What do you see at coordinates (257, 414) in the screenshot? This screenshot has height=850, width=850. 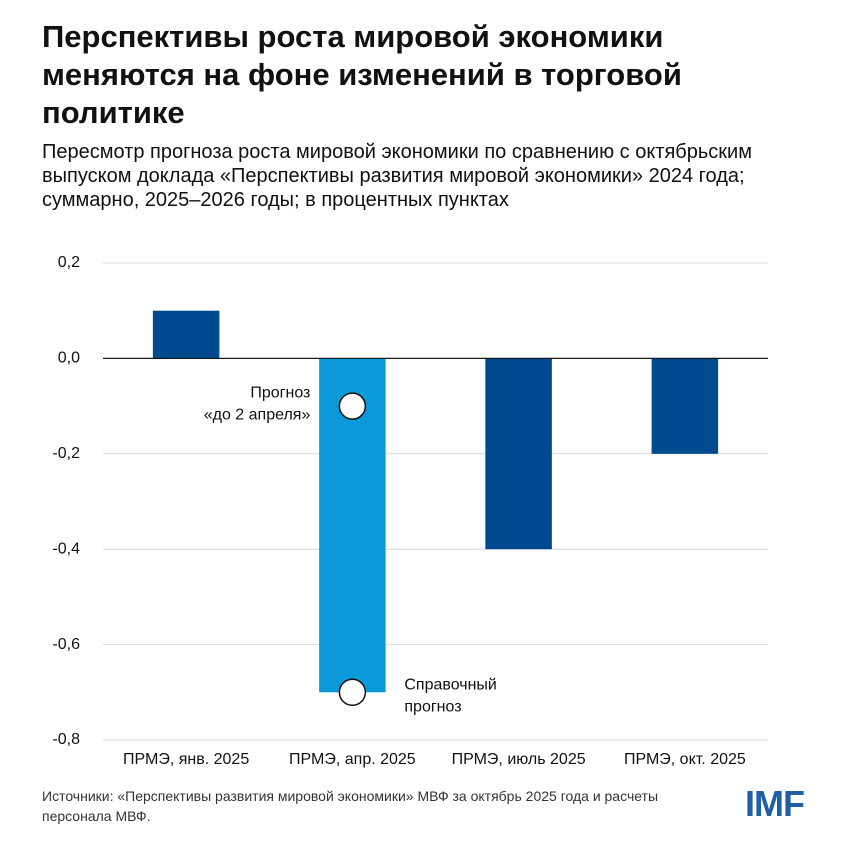 I see `annotation-text: «до 2 апреля»` at bounding box center [257, 414].